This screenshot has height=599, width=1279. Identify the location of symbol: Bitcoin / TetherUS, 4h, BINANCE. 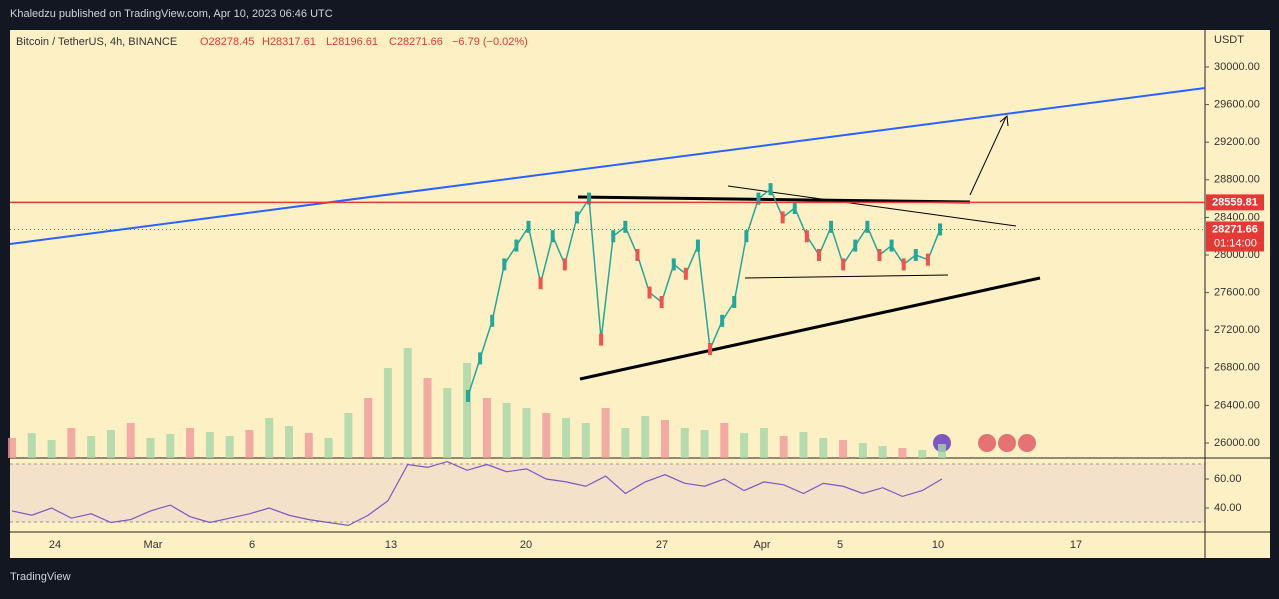
(96, 42).